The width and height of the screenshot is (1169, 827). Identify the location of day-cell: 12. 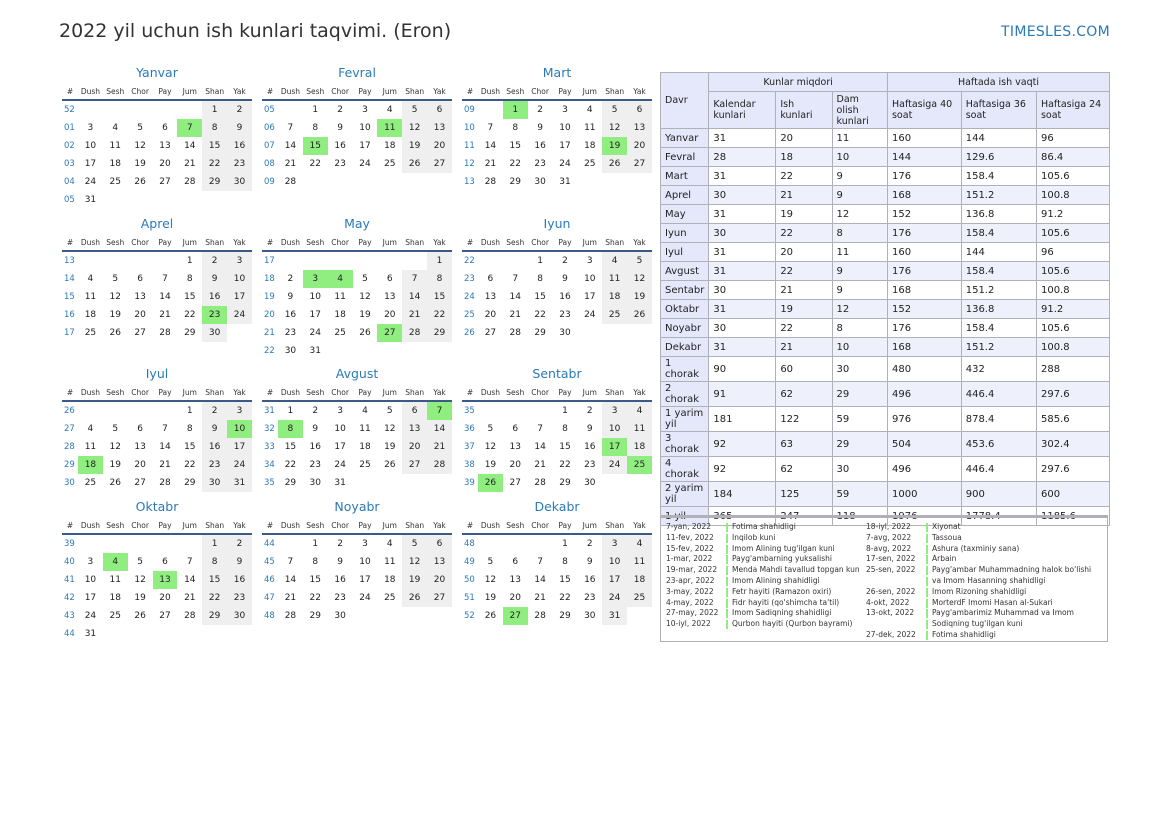
(490, 580).